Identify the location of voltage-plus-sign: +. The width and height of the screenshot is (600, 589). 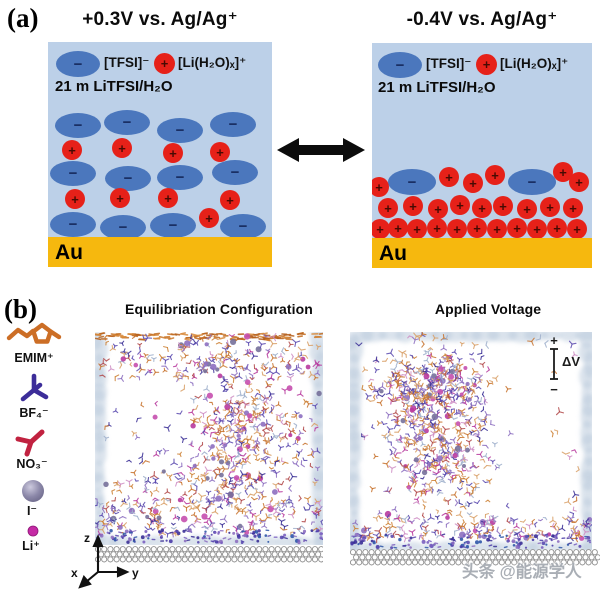
(554, 340).